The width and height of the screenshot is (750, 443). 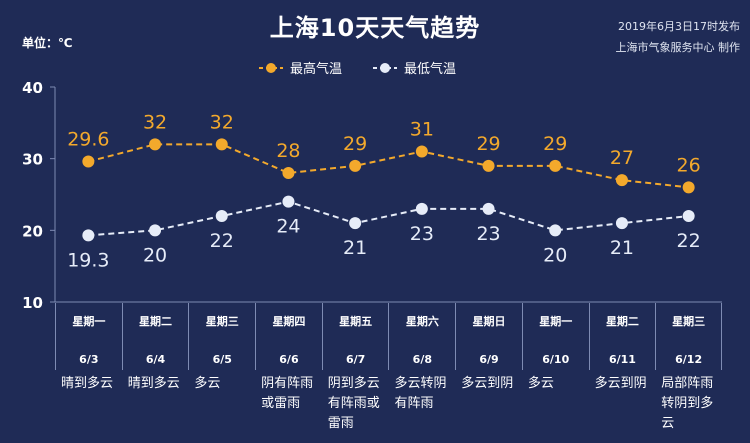 I want to click on day-cell: 星期二 6/4, so click(x=155, y=336).